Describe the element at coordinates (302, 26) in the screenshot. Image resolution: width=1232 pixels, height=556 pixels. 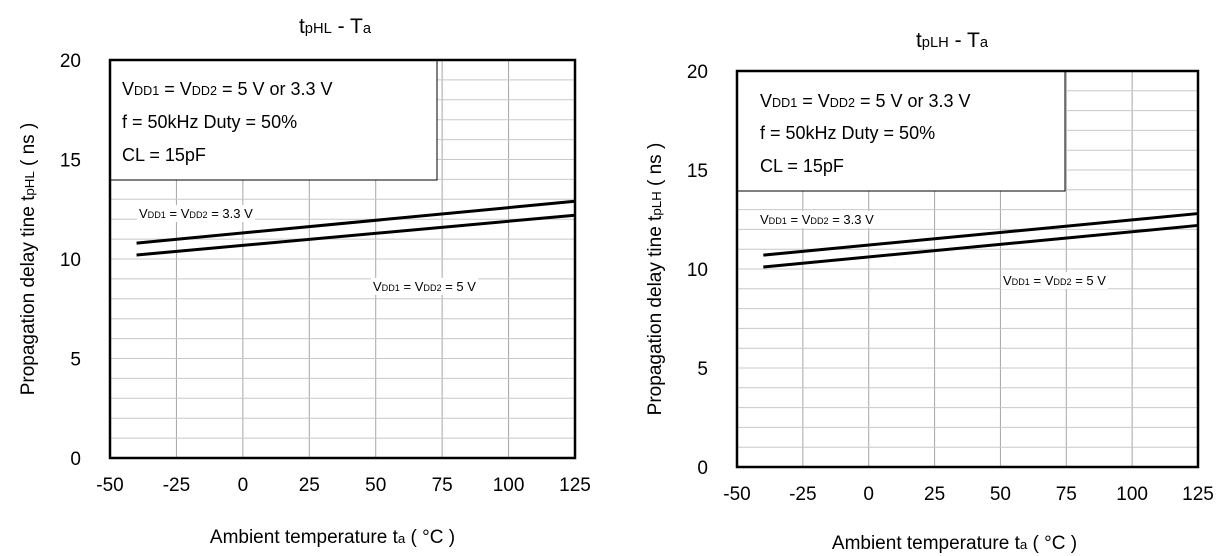
I see `chart-title-main: t` at that location.